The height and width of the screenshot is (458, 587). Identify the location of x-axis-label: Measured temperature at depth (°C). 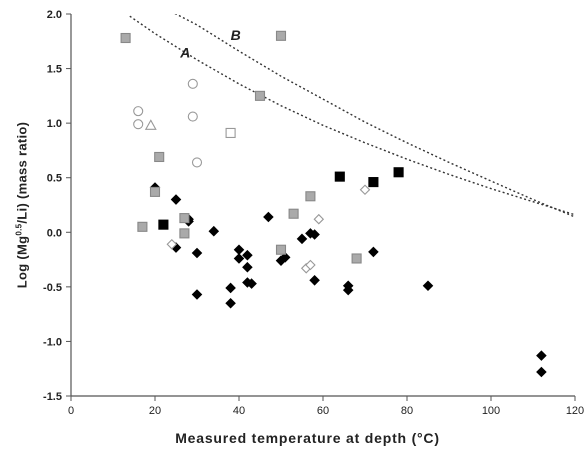
(307, 438).